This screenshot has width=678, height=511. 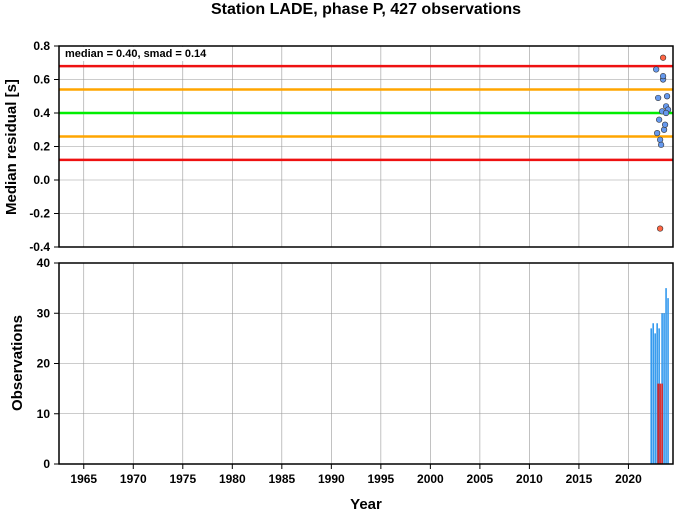 I want to click on y-tick-label: 10, so click(x=44, y=414).